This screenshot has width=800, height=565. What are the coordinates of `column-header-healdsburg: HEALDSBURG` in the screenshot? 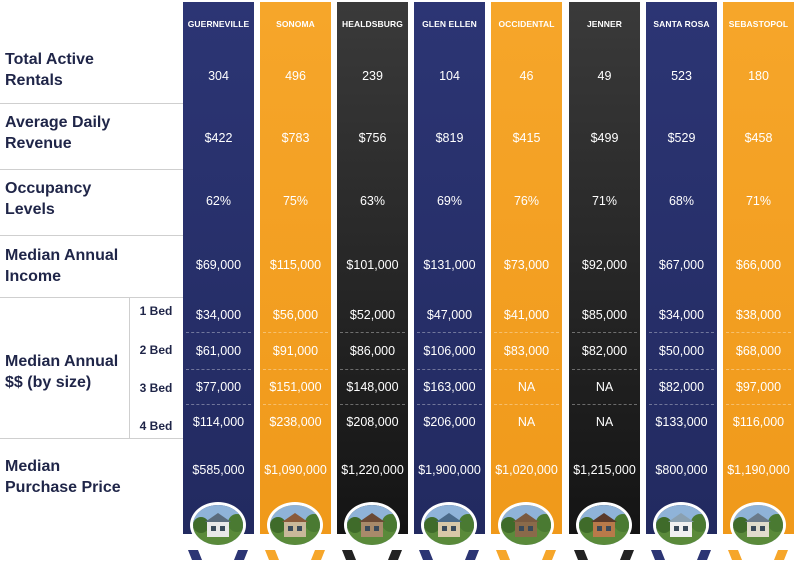 It's located at (372, 24).